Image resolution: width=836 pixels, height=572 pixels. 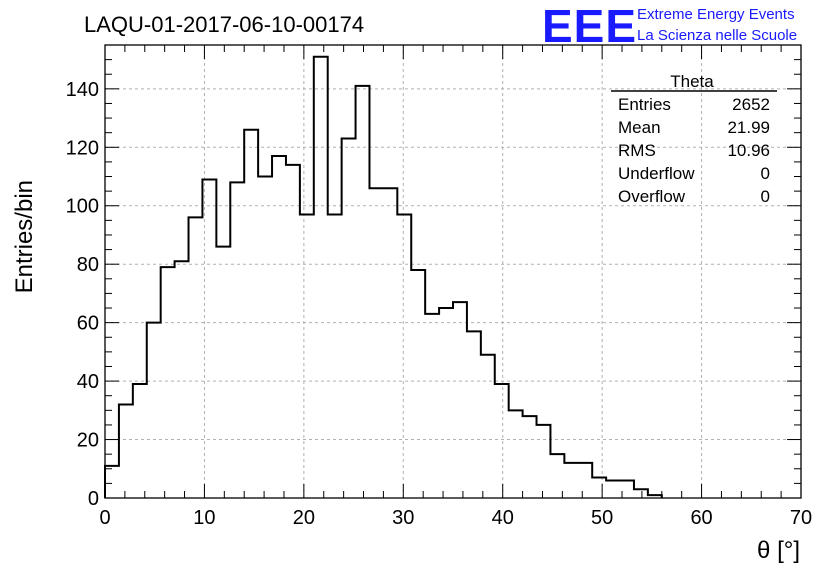 I want to click on x-tick-label: 0, so click(x=104, y=518).